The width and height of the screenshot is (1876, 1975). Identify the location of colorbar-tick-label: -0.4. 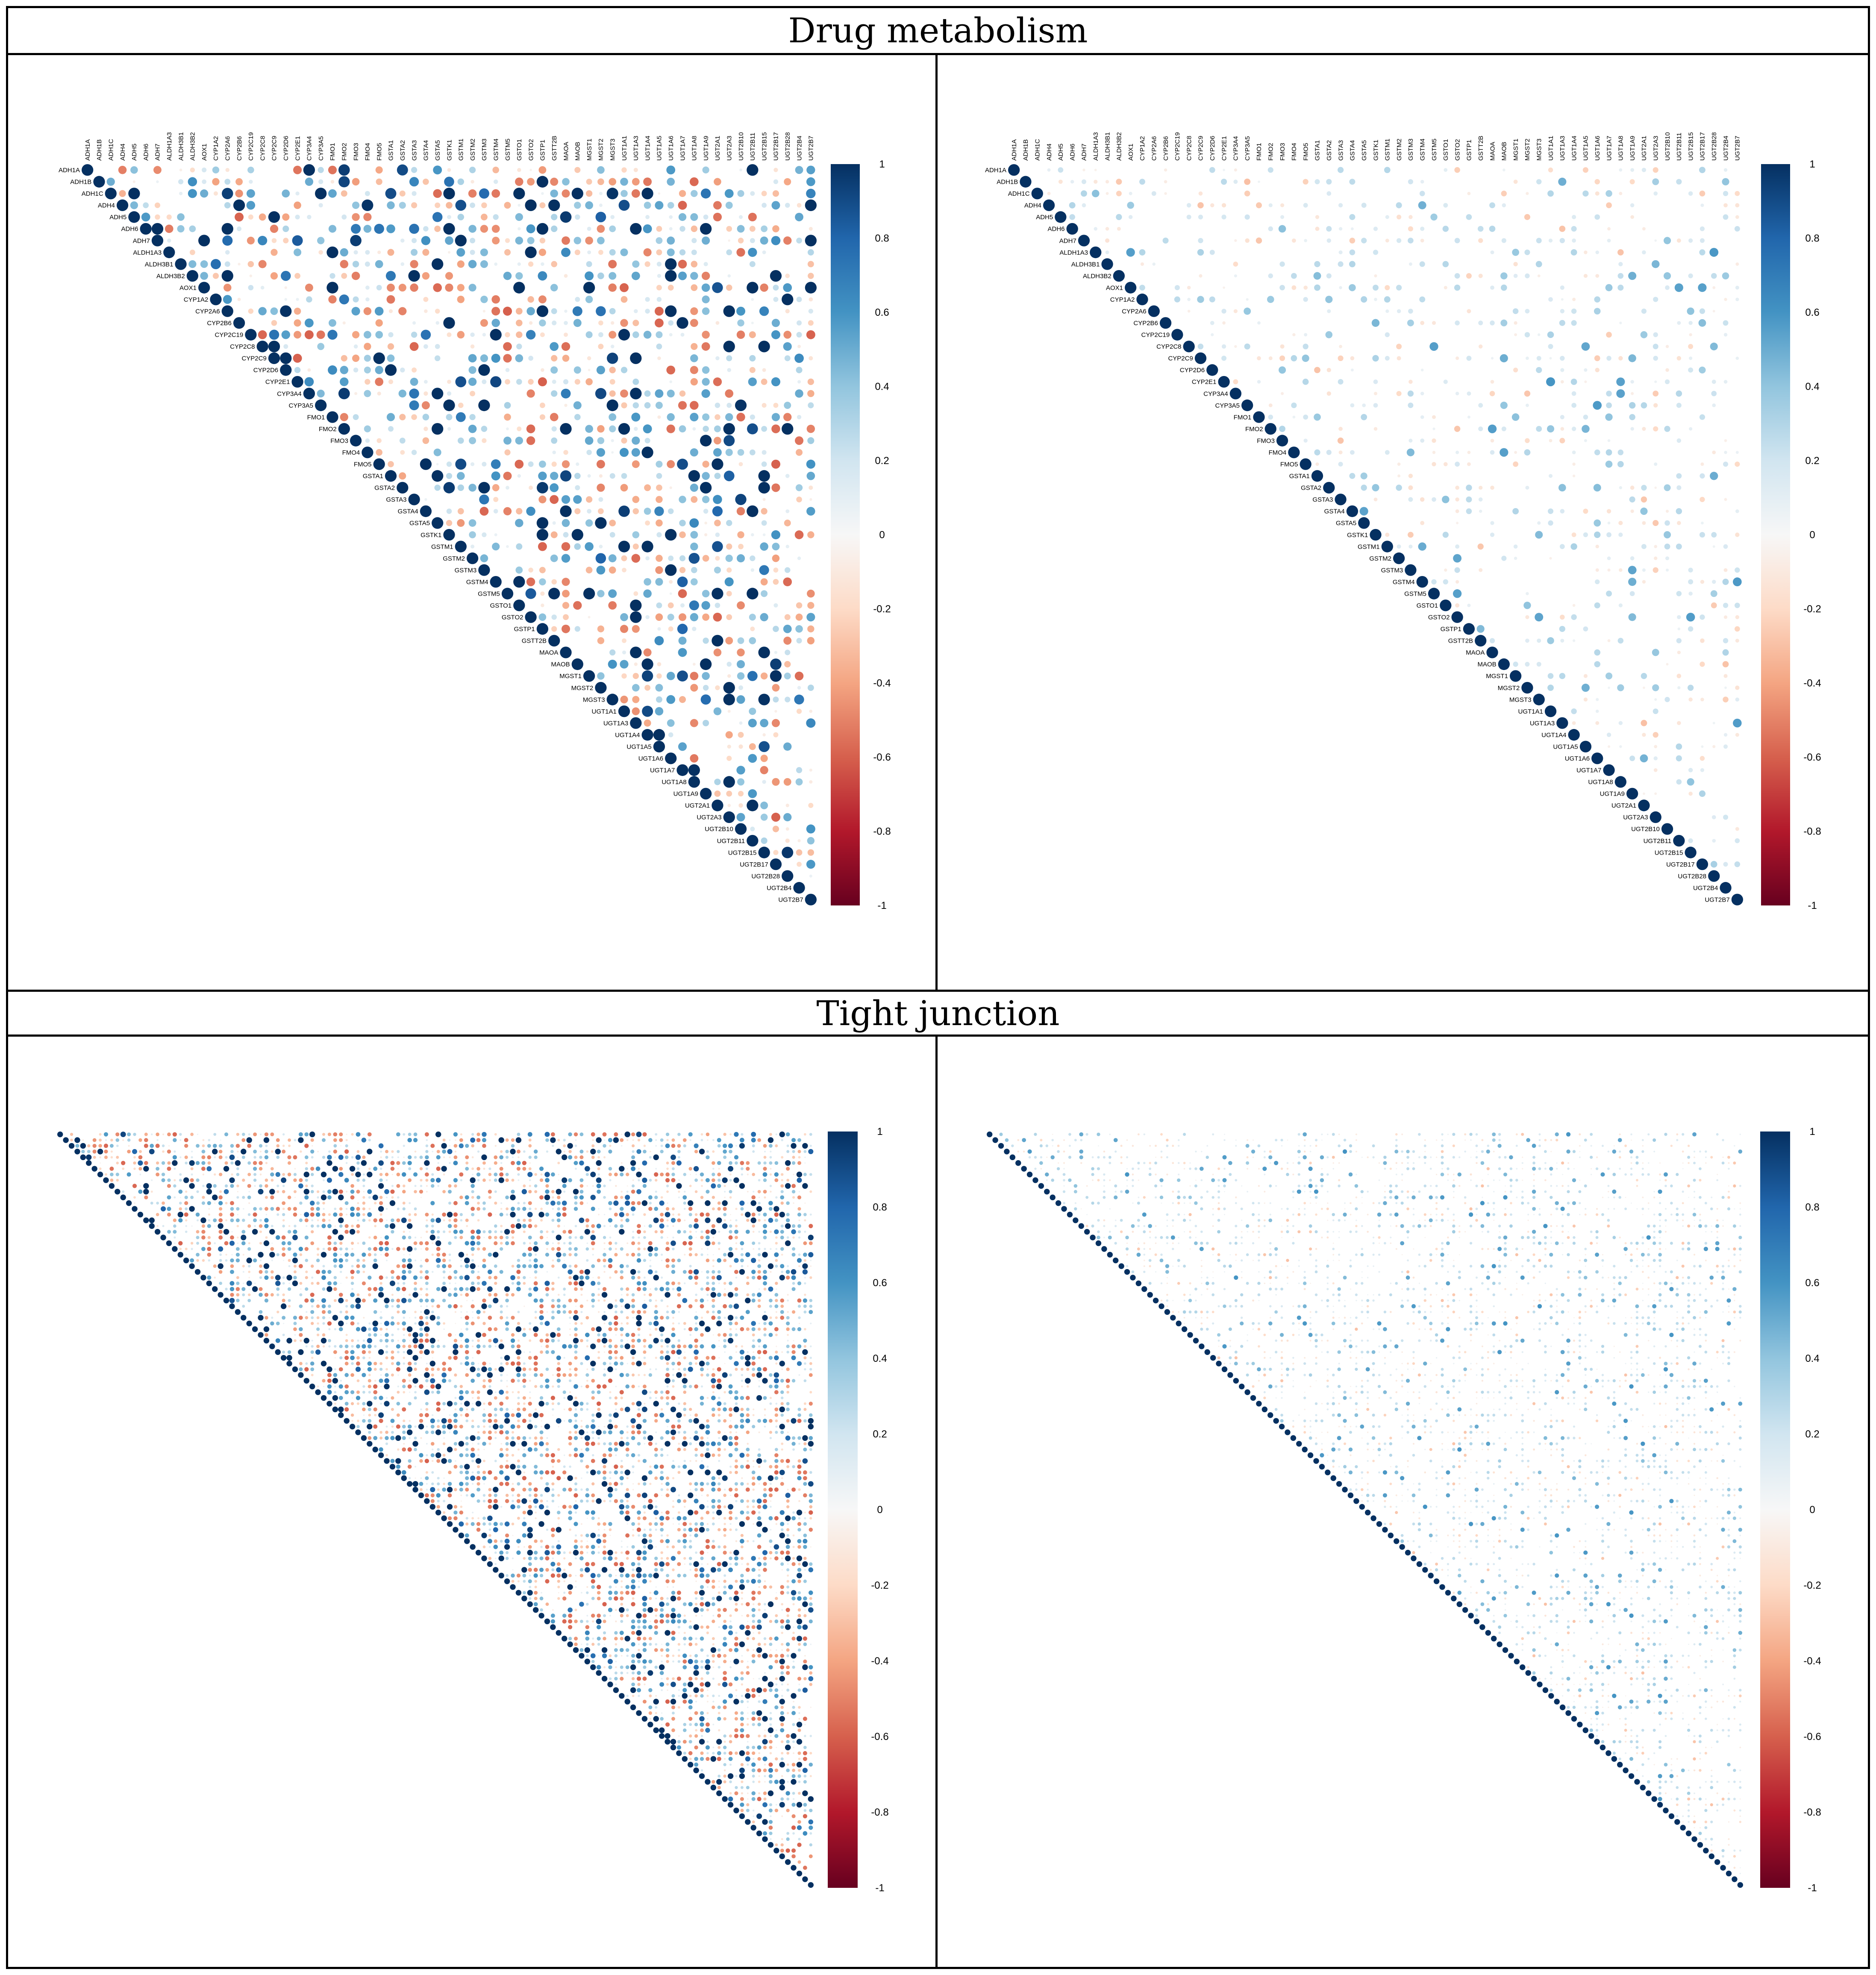
(882, 683).